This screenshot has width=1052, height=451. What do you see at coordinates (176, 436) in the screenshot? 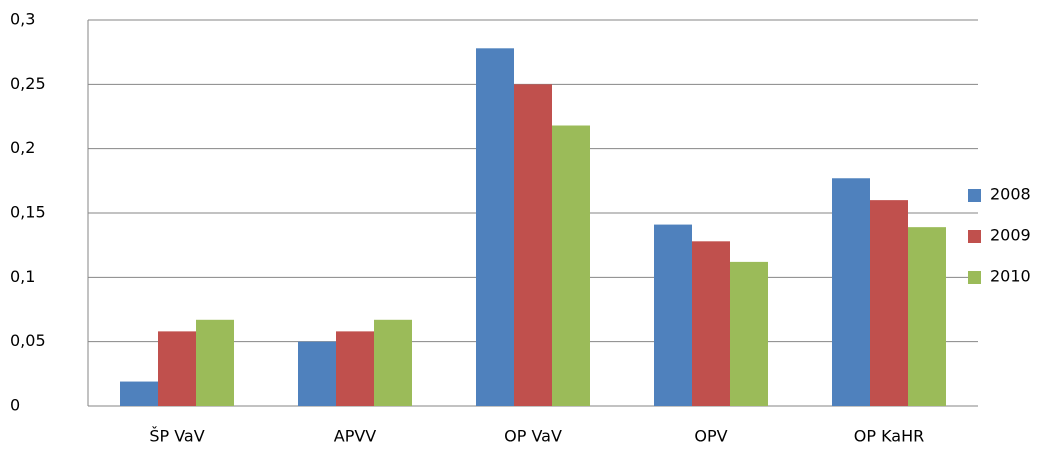
I see `x-tick-label: ŠP VaV` at bounding box center [176, 436].